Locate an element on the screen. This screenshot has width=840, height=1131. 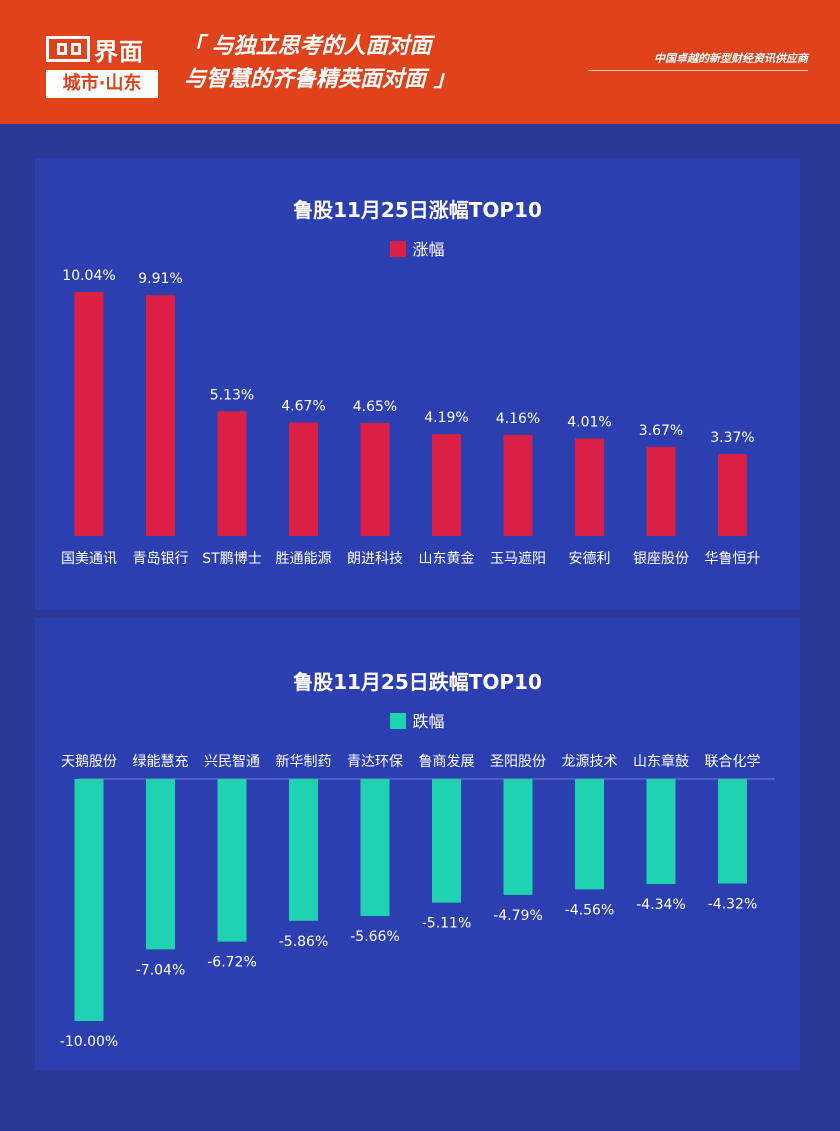
gain-value-label: 3.37% is located at coordinates (732, 438).